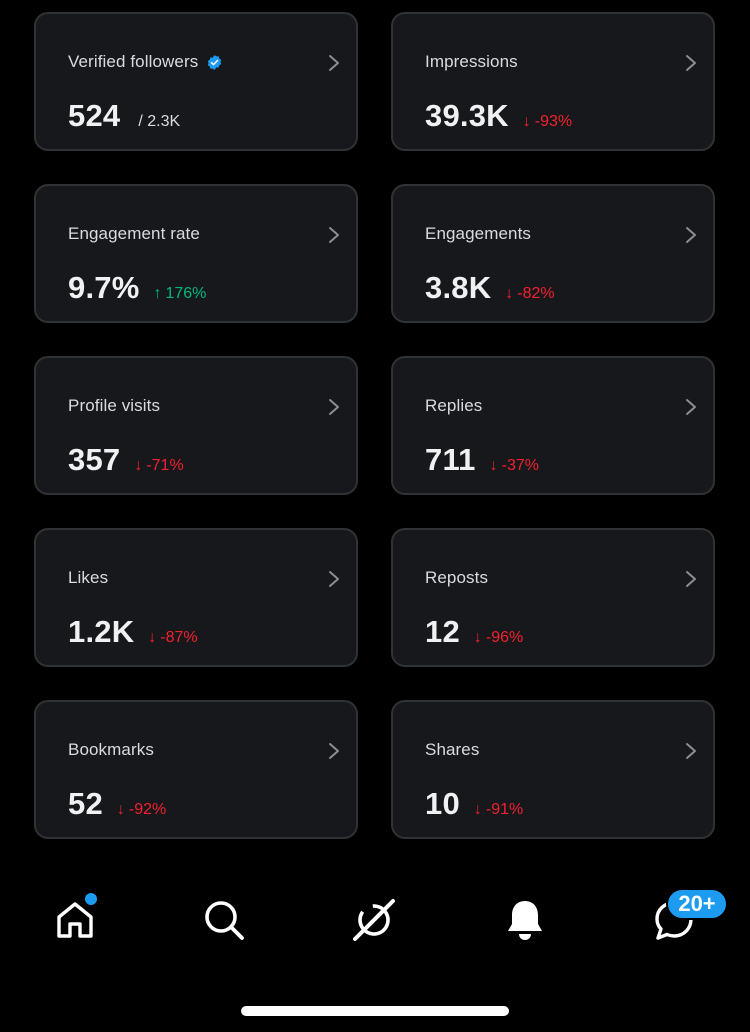 Image resolution: width=750 pixels, height=1032 pixels. I want to click on delta-value: -91%, so click(504, 809).